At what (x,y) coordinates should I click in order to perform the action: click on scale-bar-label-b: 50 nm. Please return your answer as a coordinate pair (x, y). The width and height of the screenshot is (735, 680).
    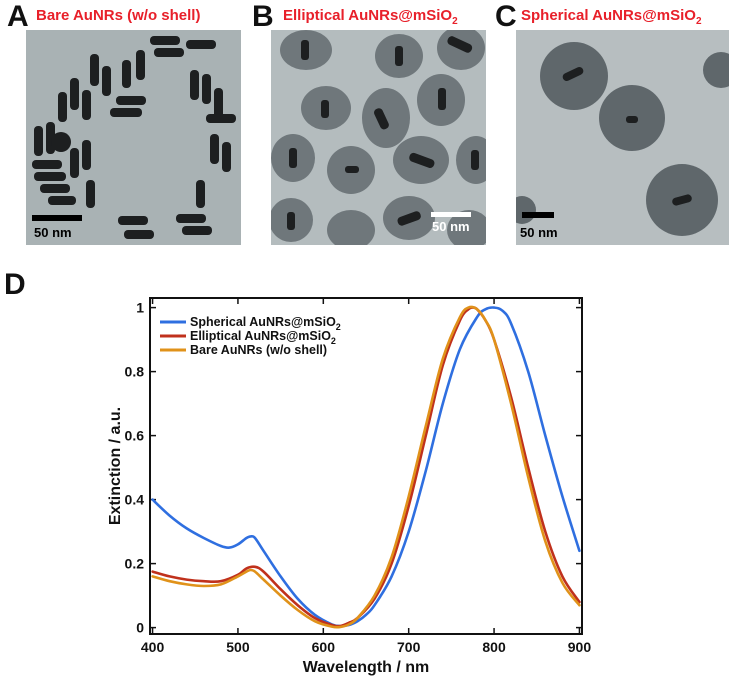
    Looking at the image, I should click on (451, 226).